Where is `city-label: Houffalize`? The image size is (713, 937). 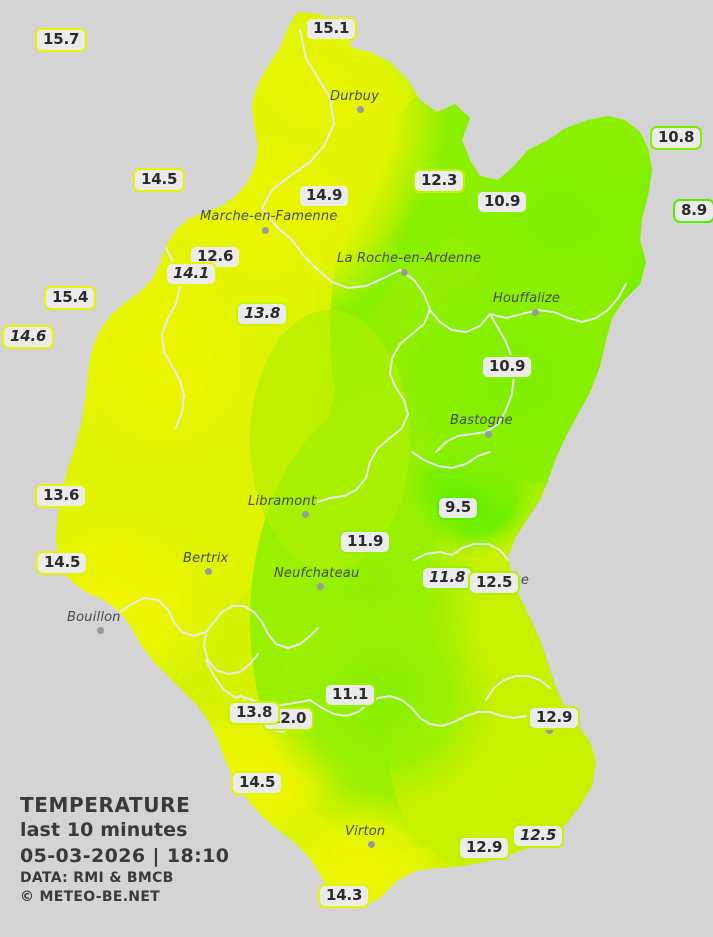
city-label: Houffalize is located at coordinates (527, 298).